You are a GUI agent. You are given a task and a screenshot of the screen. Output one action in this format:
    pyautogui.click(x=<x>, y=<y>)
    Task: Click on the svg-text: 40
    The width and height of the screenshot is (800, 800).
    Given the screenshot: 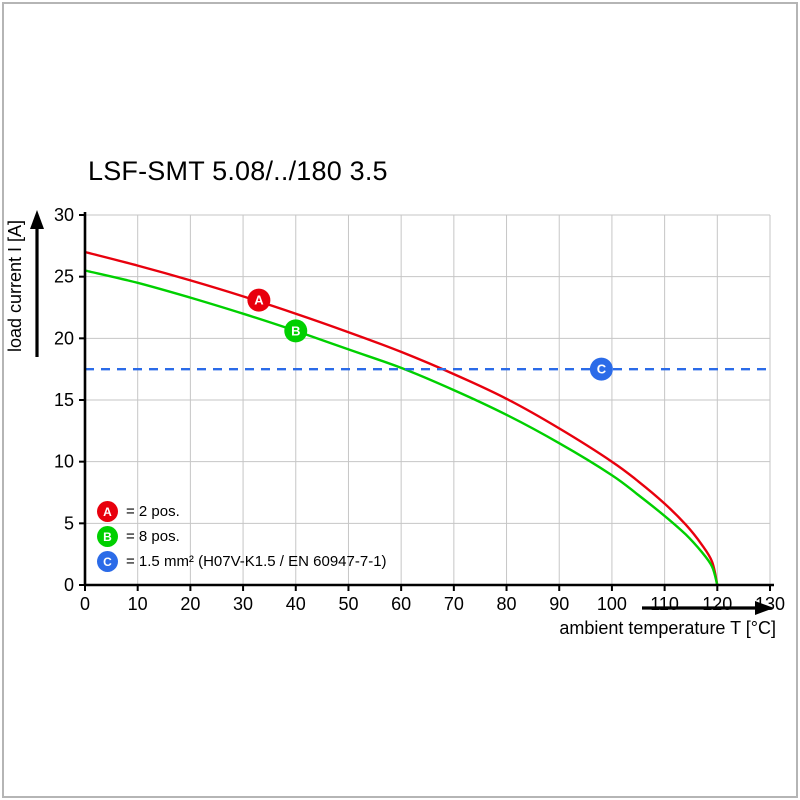 What is the action you would take?
    pyautogui.click(x=296, y=604)
    